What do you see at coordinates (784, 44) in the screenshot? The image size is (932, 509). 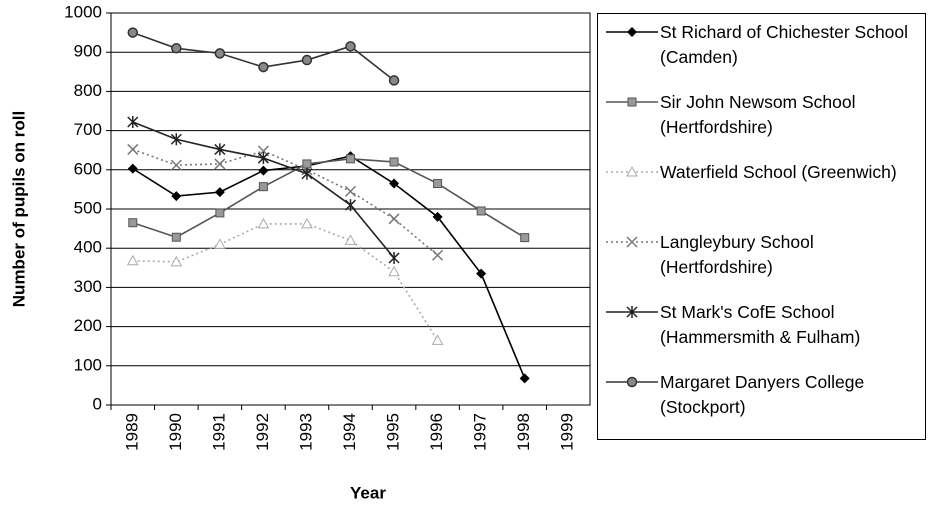 I see `legend-label: St Richard of Chichester School (Camden)` at bounding box center [784, 44].